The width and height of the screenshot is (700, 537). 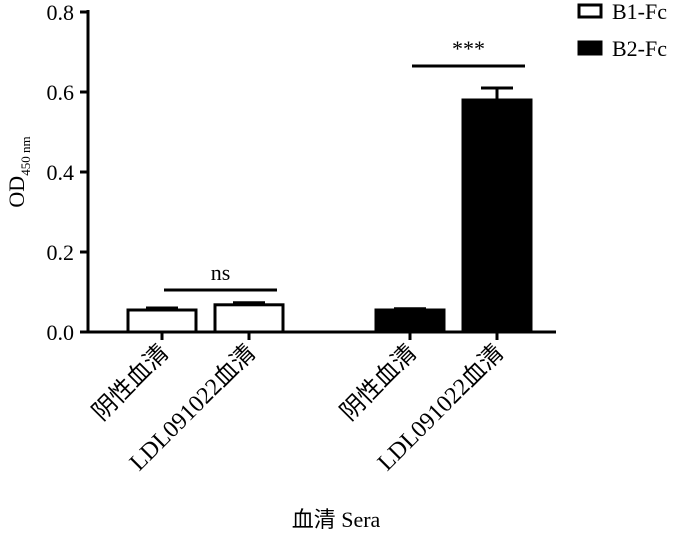 I want to click on significance-label: ***, so click(x=468, y=48).